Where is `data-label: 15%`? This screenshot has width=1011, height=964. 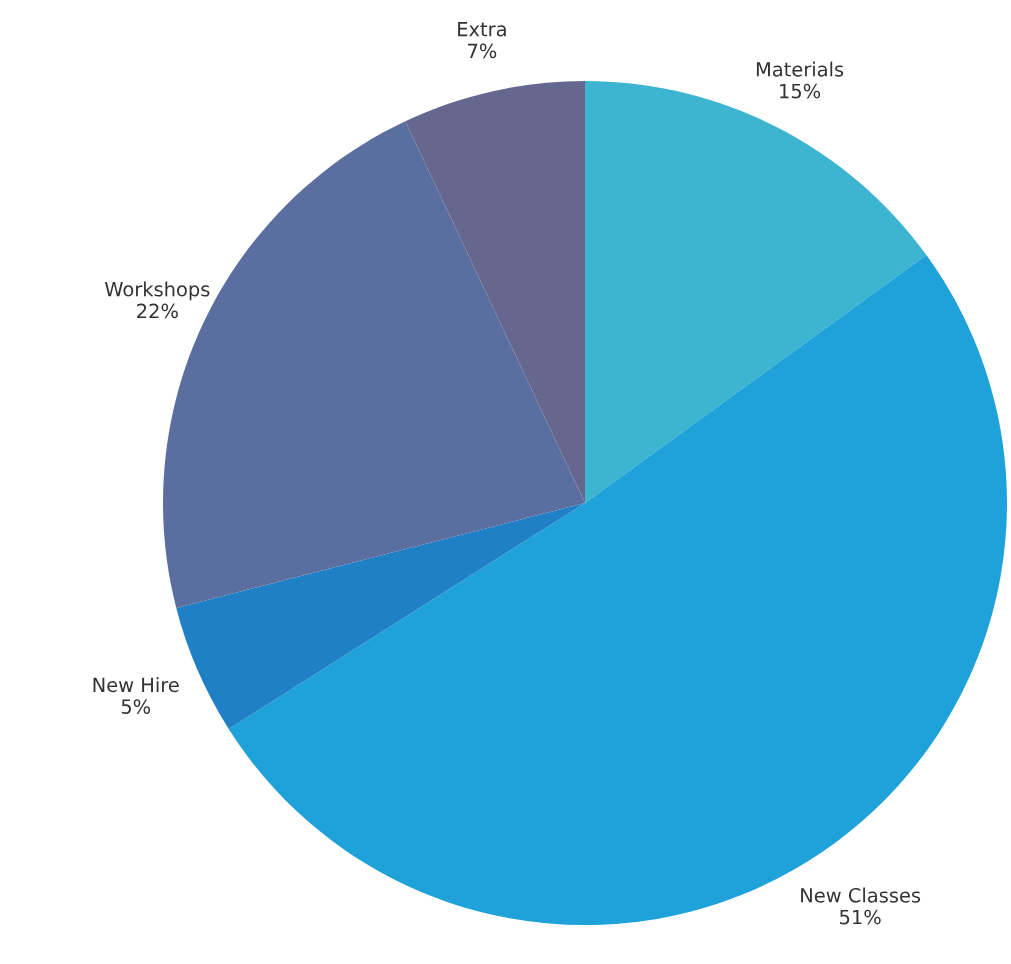
data-label: 15% is located at coordinates (800, 91).